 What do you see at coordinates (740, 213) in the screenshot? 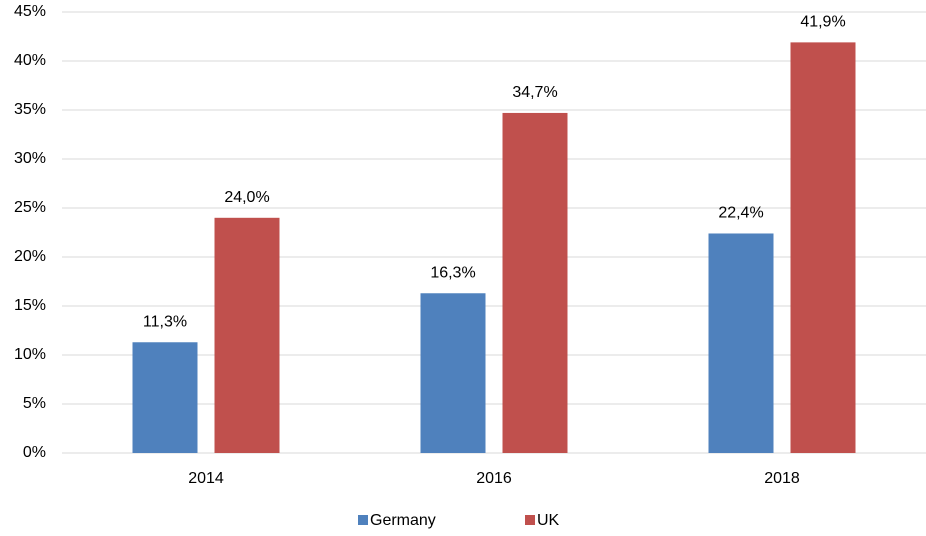
I see `data-label: 22,4%` at bounding box center [740, 213].